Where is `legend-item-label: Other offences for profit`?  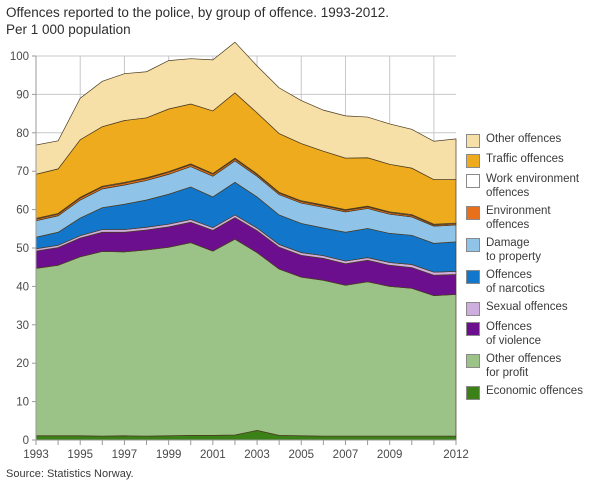 legend-item-label: Other offences for profit is located at coordinates (524, 366).